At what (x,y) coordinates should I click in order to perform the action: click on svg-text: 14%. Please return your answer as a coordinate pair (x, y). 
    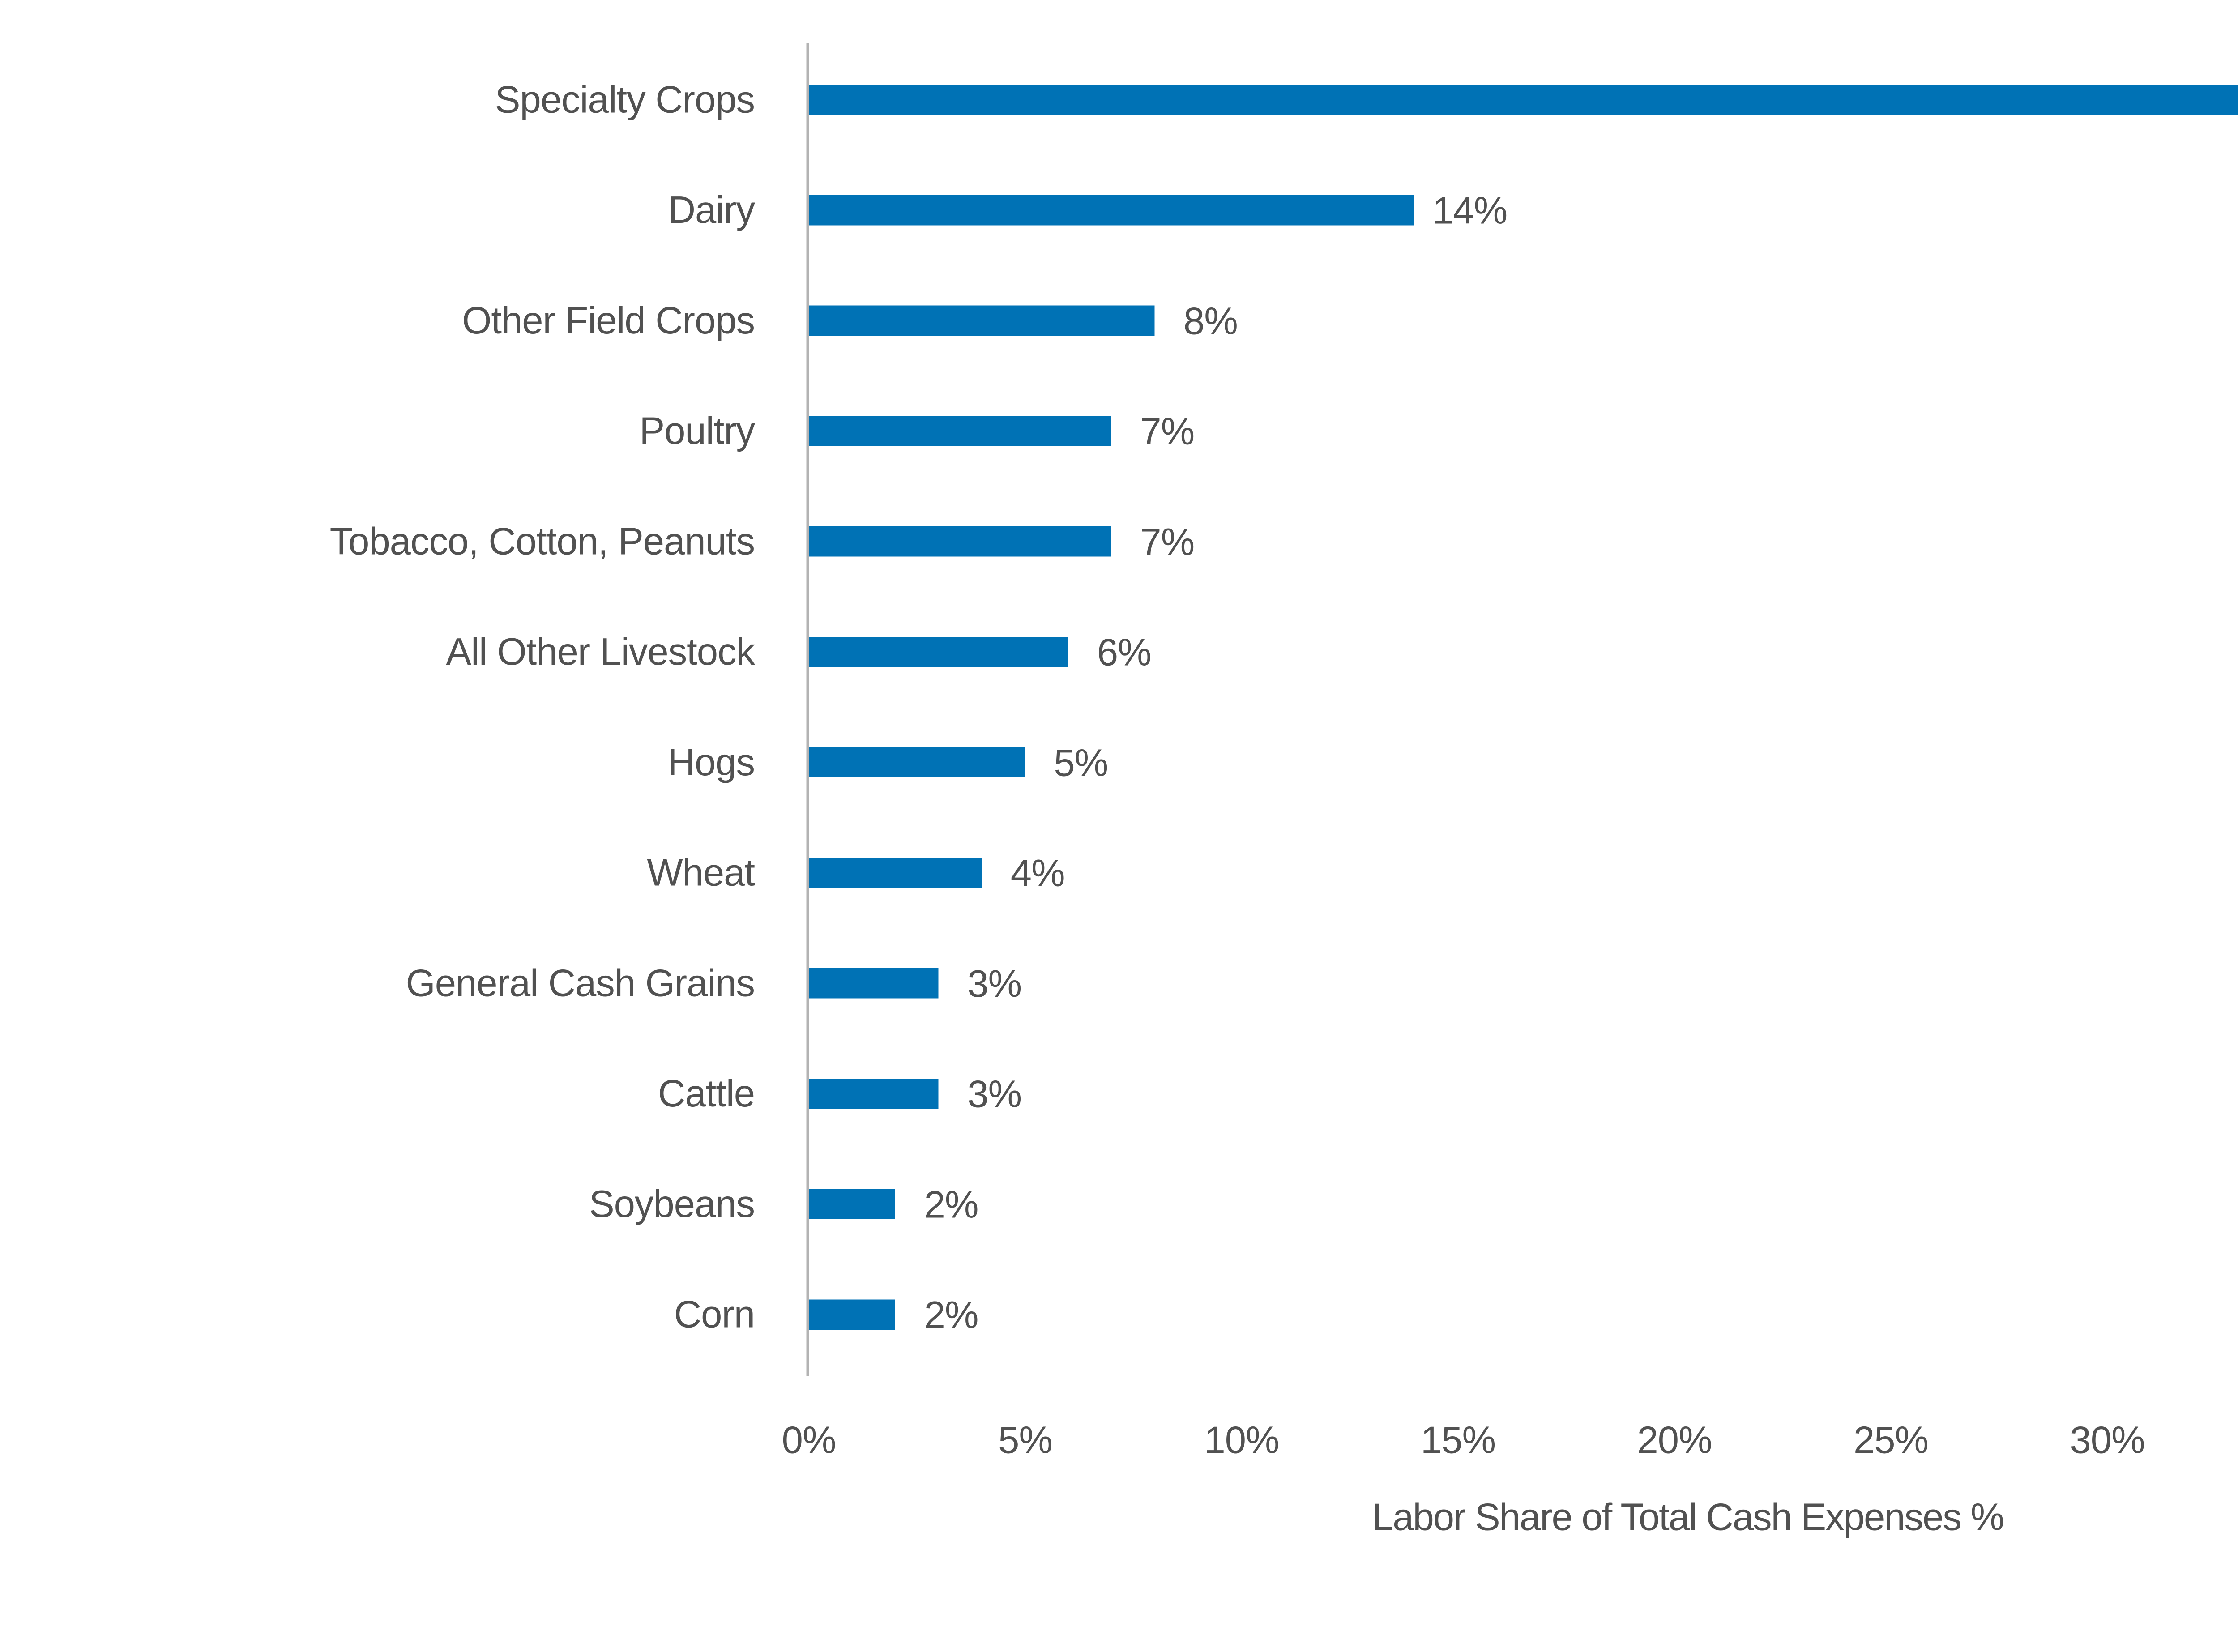
    Looking at the image, I should click on (1469, 211).